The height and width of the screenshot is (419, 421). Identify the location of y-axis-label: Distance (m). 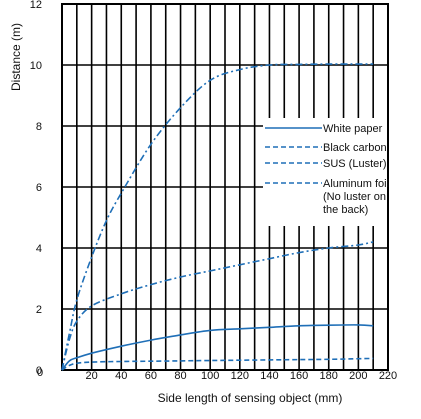
(16, 57).